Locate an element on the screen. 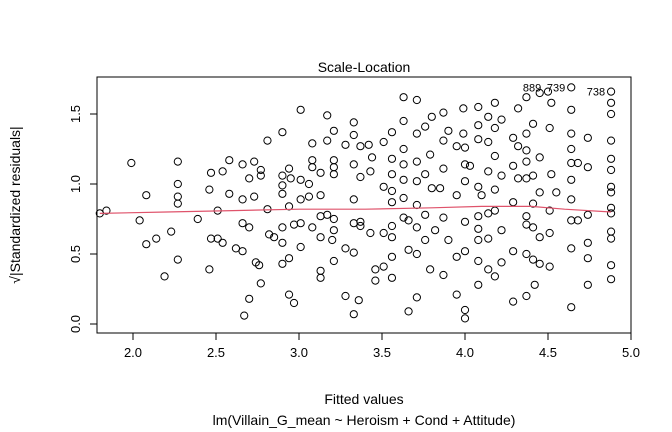  y-tick-label: 0.0 is located at coordinates (75, 324).